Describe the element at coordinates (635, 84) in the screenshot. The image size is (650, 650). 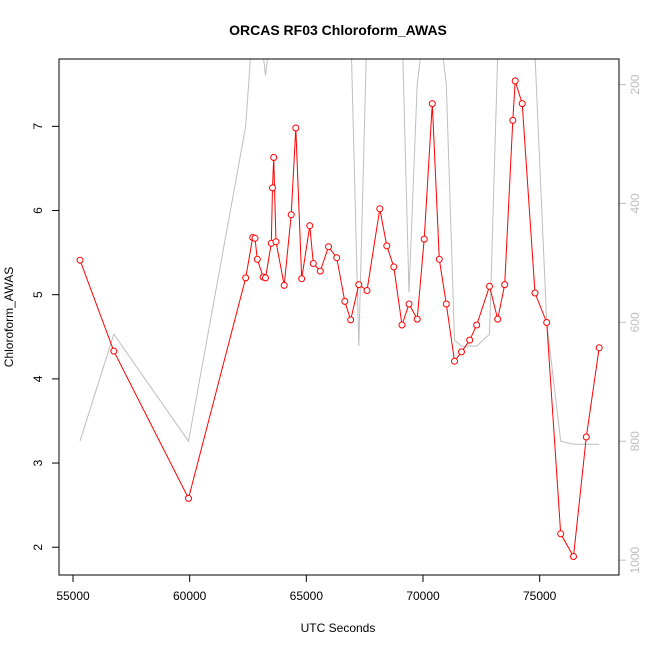
I see `right-tick-label: 200` at that location.